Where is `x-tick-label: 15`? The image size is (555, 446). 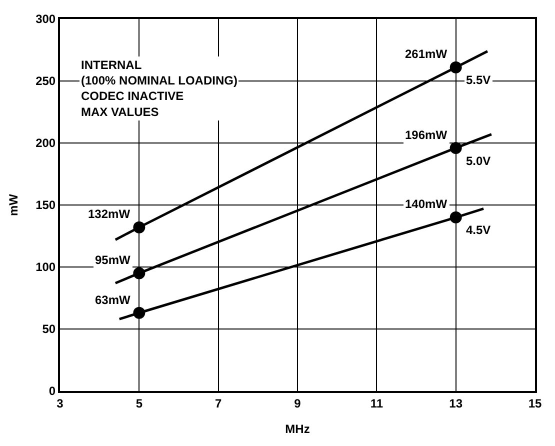 x-tick-label: 15 is located at coordinates (535, 403).